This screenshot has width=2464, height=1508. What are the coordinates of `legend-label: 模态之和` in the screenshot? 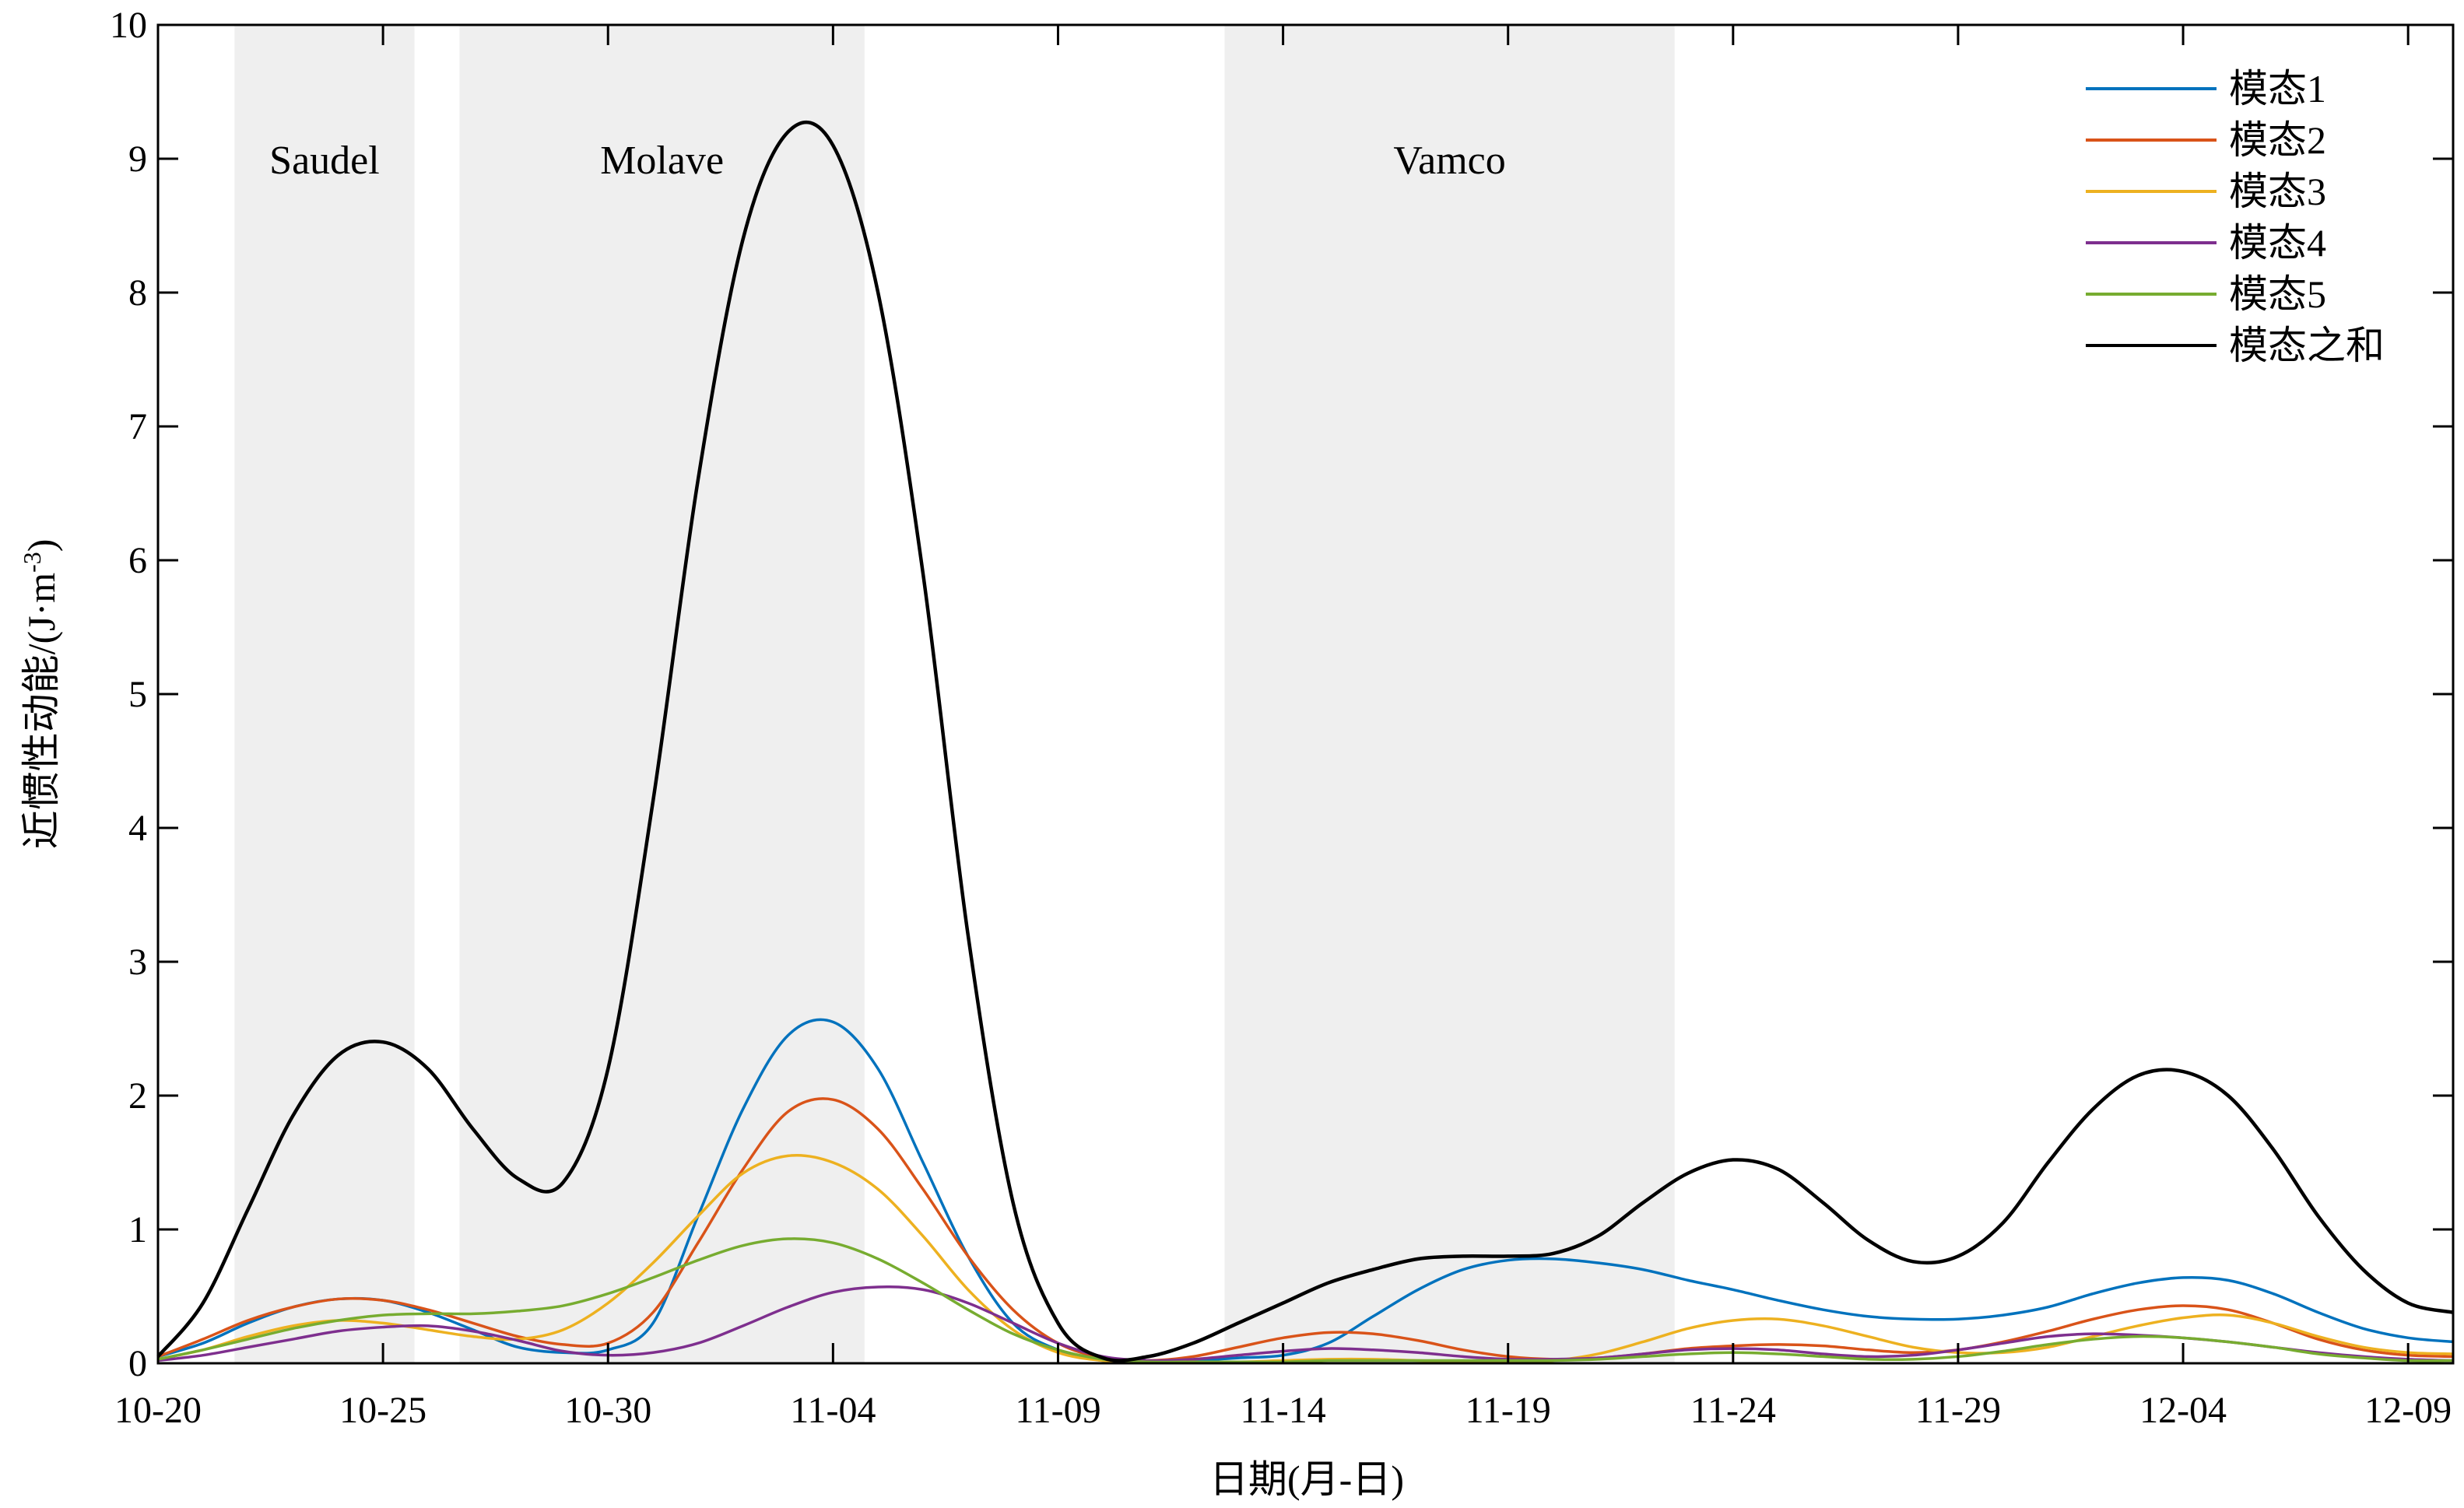 It's located at (2307, 345).